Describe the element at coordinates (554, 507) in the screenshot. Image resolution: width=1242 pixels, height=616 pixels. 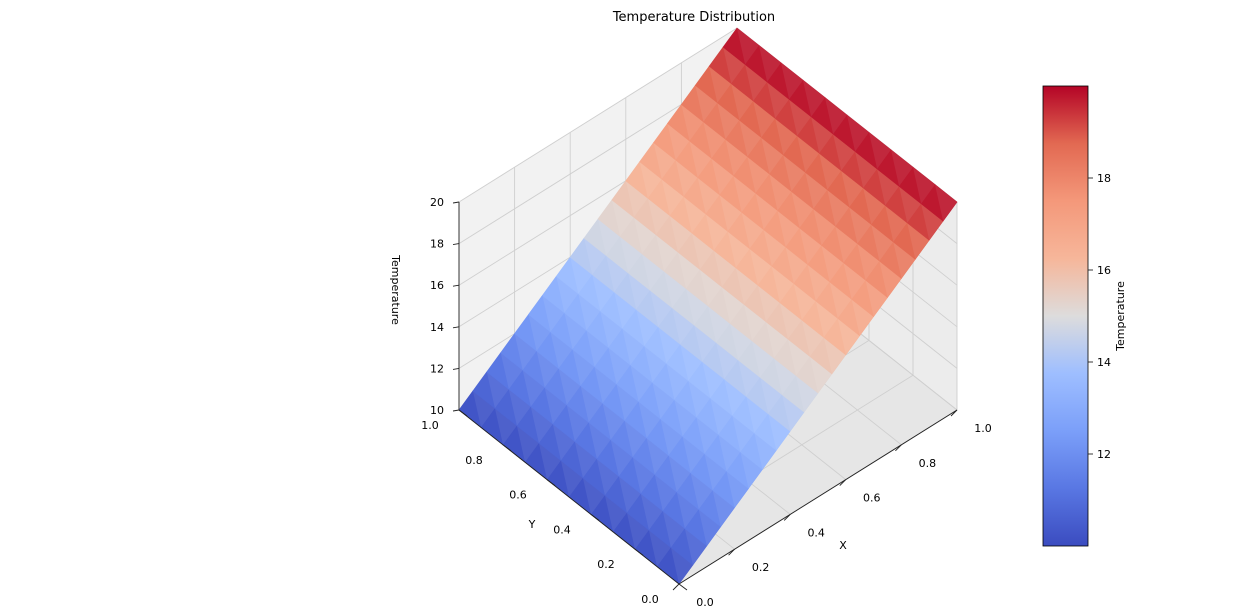
I see `y-axis-ticks: 0.0 0.2 0.4 0.6 0.8 1.0` at that location.